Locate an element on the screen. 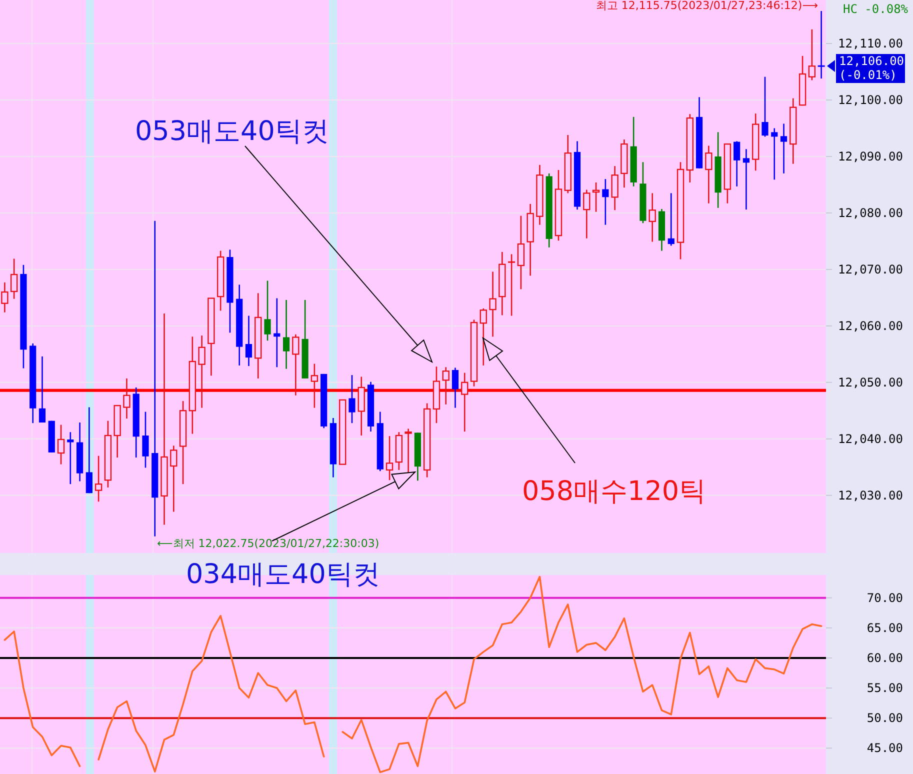  annotation: ⟵최저 12,022.75(2023/01/27,22:30:03) is located at coordinates (268, 543).